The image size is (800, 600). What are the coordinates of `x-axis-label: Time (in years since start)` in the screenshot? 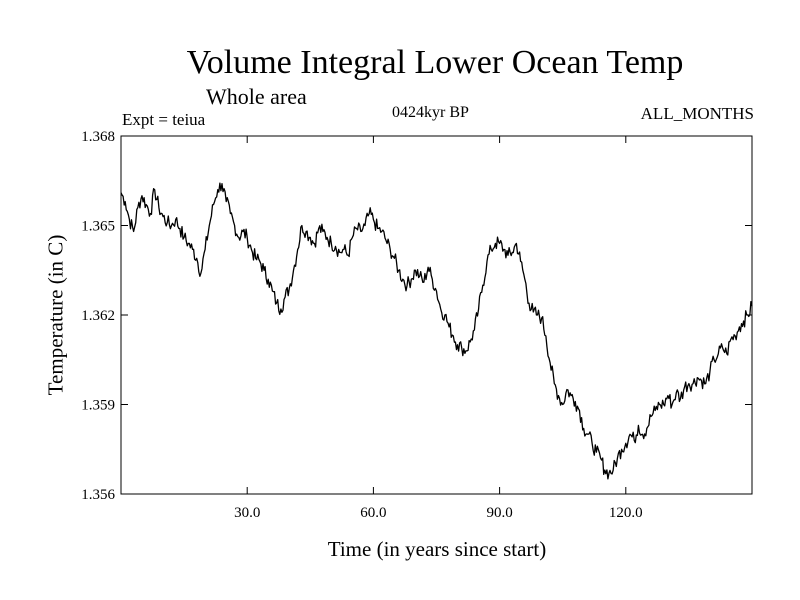 It's located at (437, 549).